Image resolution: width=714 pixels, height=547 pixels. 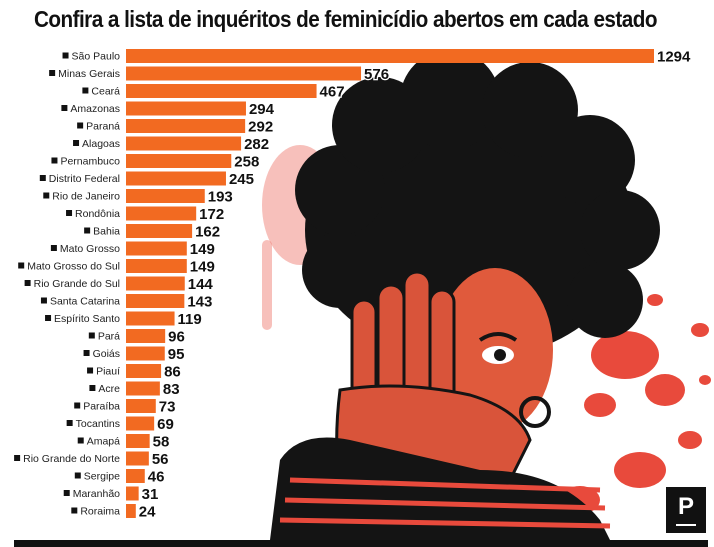 What do you see at coordinates (85, 302) in the screenshot?
I see `category-label: Santa Catarina` at bounding box center [85, 302].